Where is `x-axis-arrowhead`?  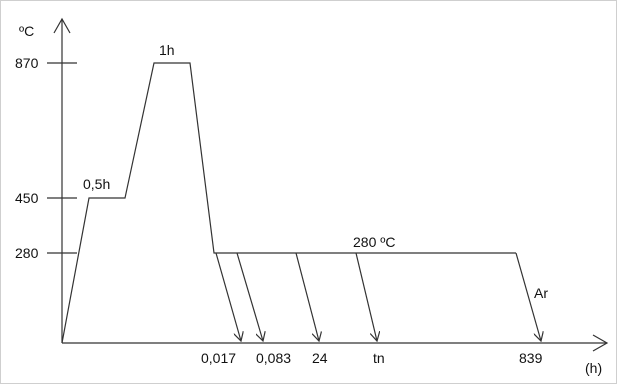
x-axis-arrowhead is located at coordinates (600, 343).